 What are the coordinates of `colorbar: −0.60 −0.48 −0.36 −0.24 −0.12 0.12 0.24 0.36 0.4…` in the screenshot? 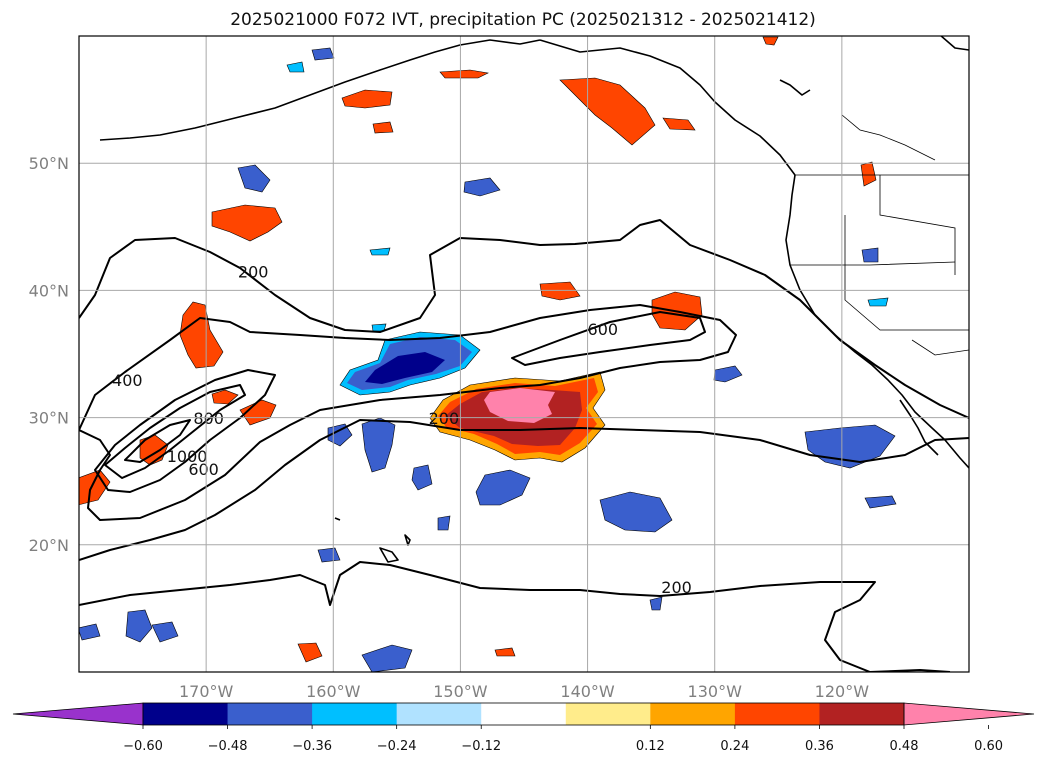 It's located at (523, 728).